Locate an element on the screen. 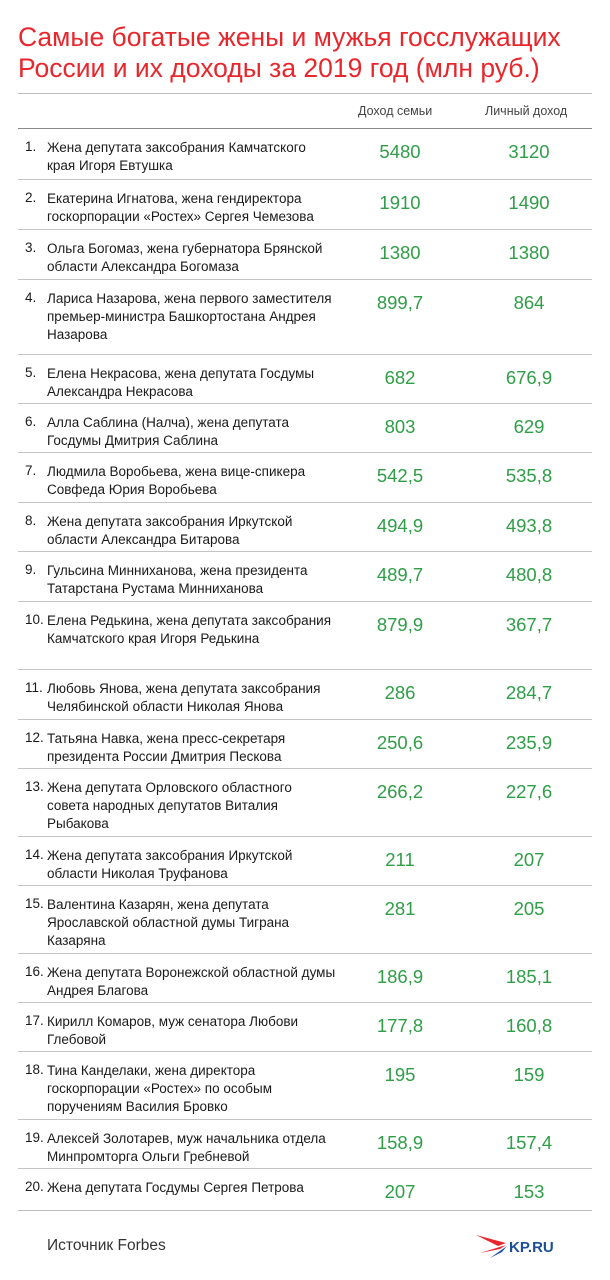  personal-income-value: 535,8 is located at coordinates (529, 475).